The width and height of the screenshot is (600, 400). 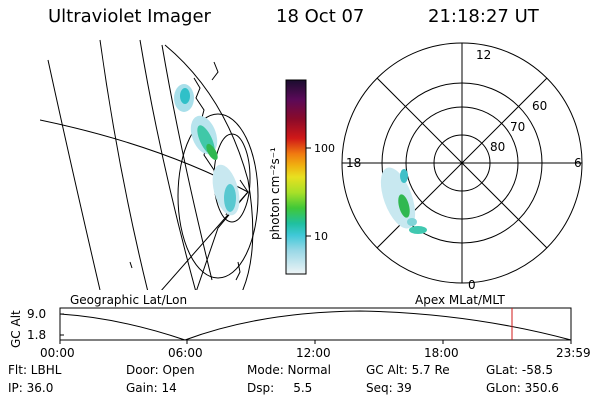 I want to click on timeline-left-label: Geographic Lat/Lon, so click(x=128, y=300).